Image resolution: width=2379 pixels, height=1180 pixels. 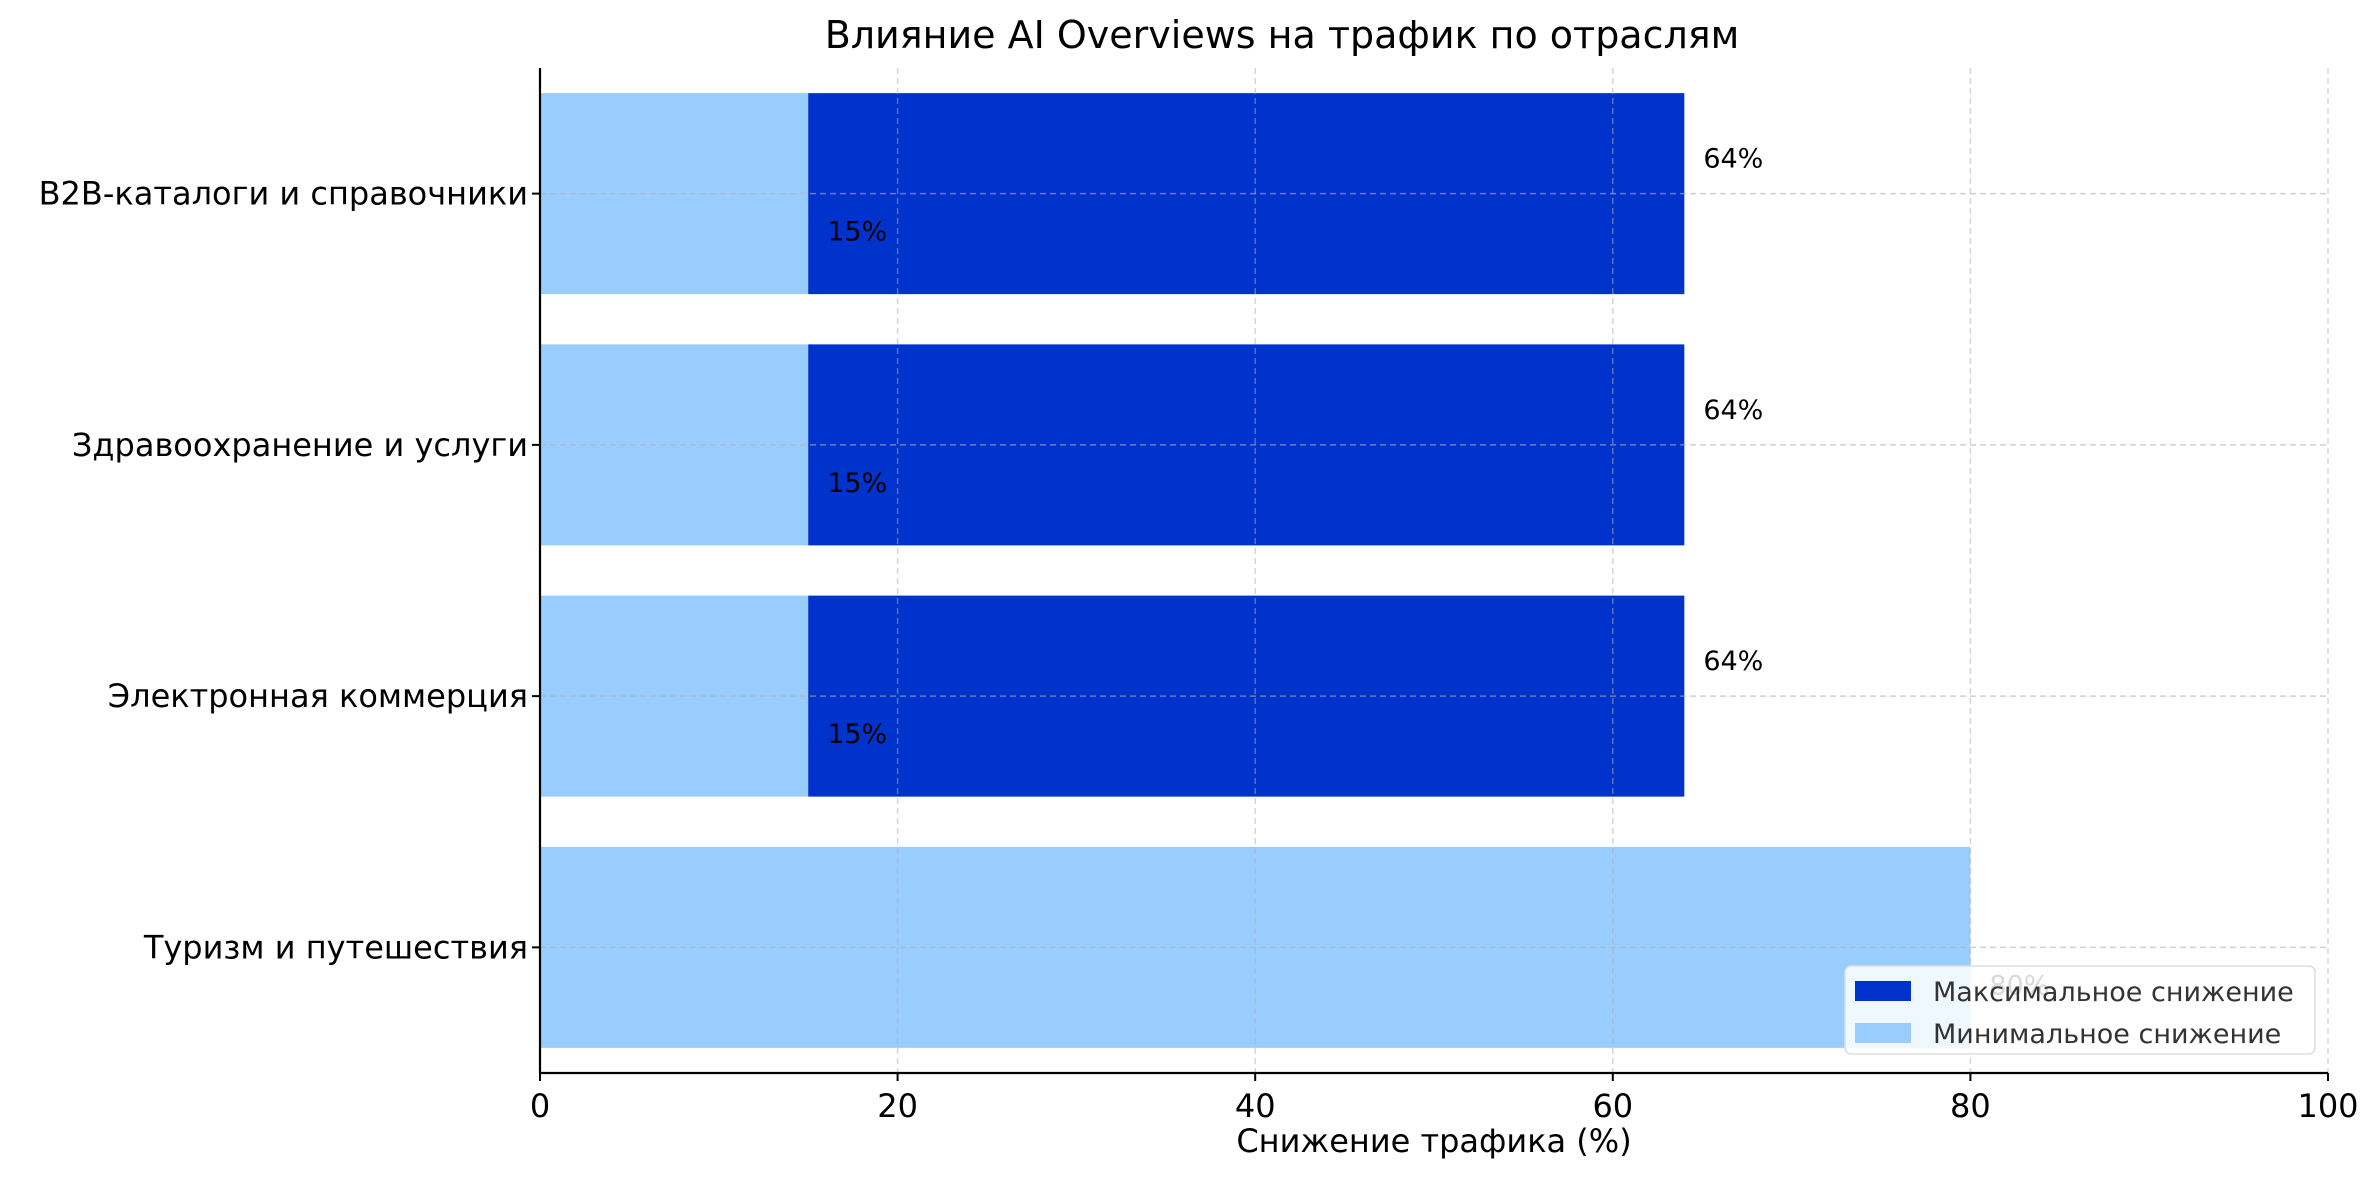 I want to click on category-label: B2B-каталоги и справочники, so click(x=283, y=194).